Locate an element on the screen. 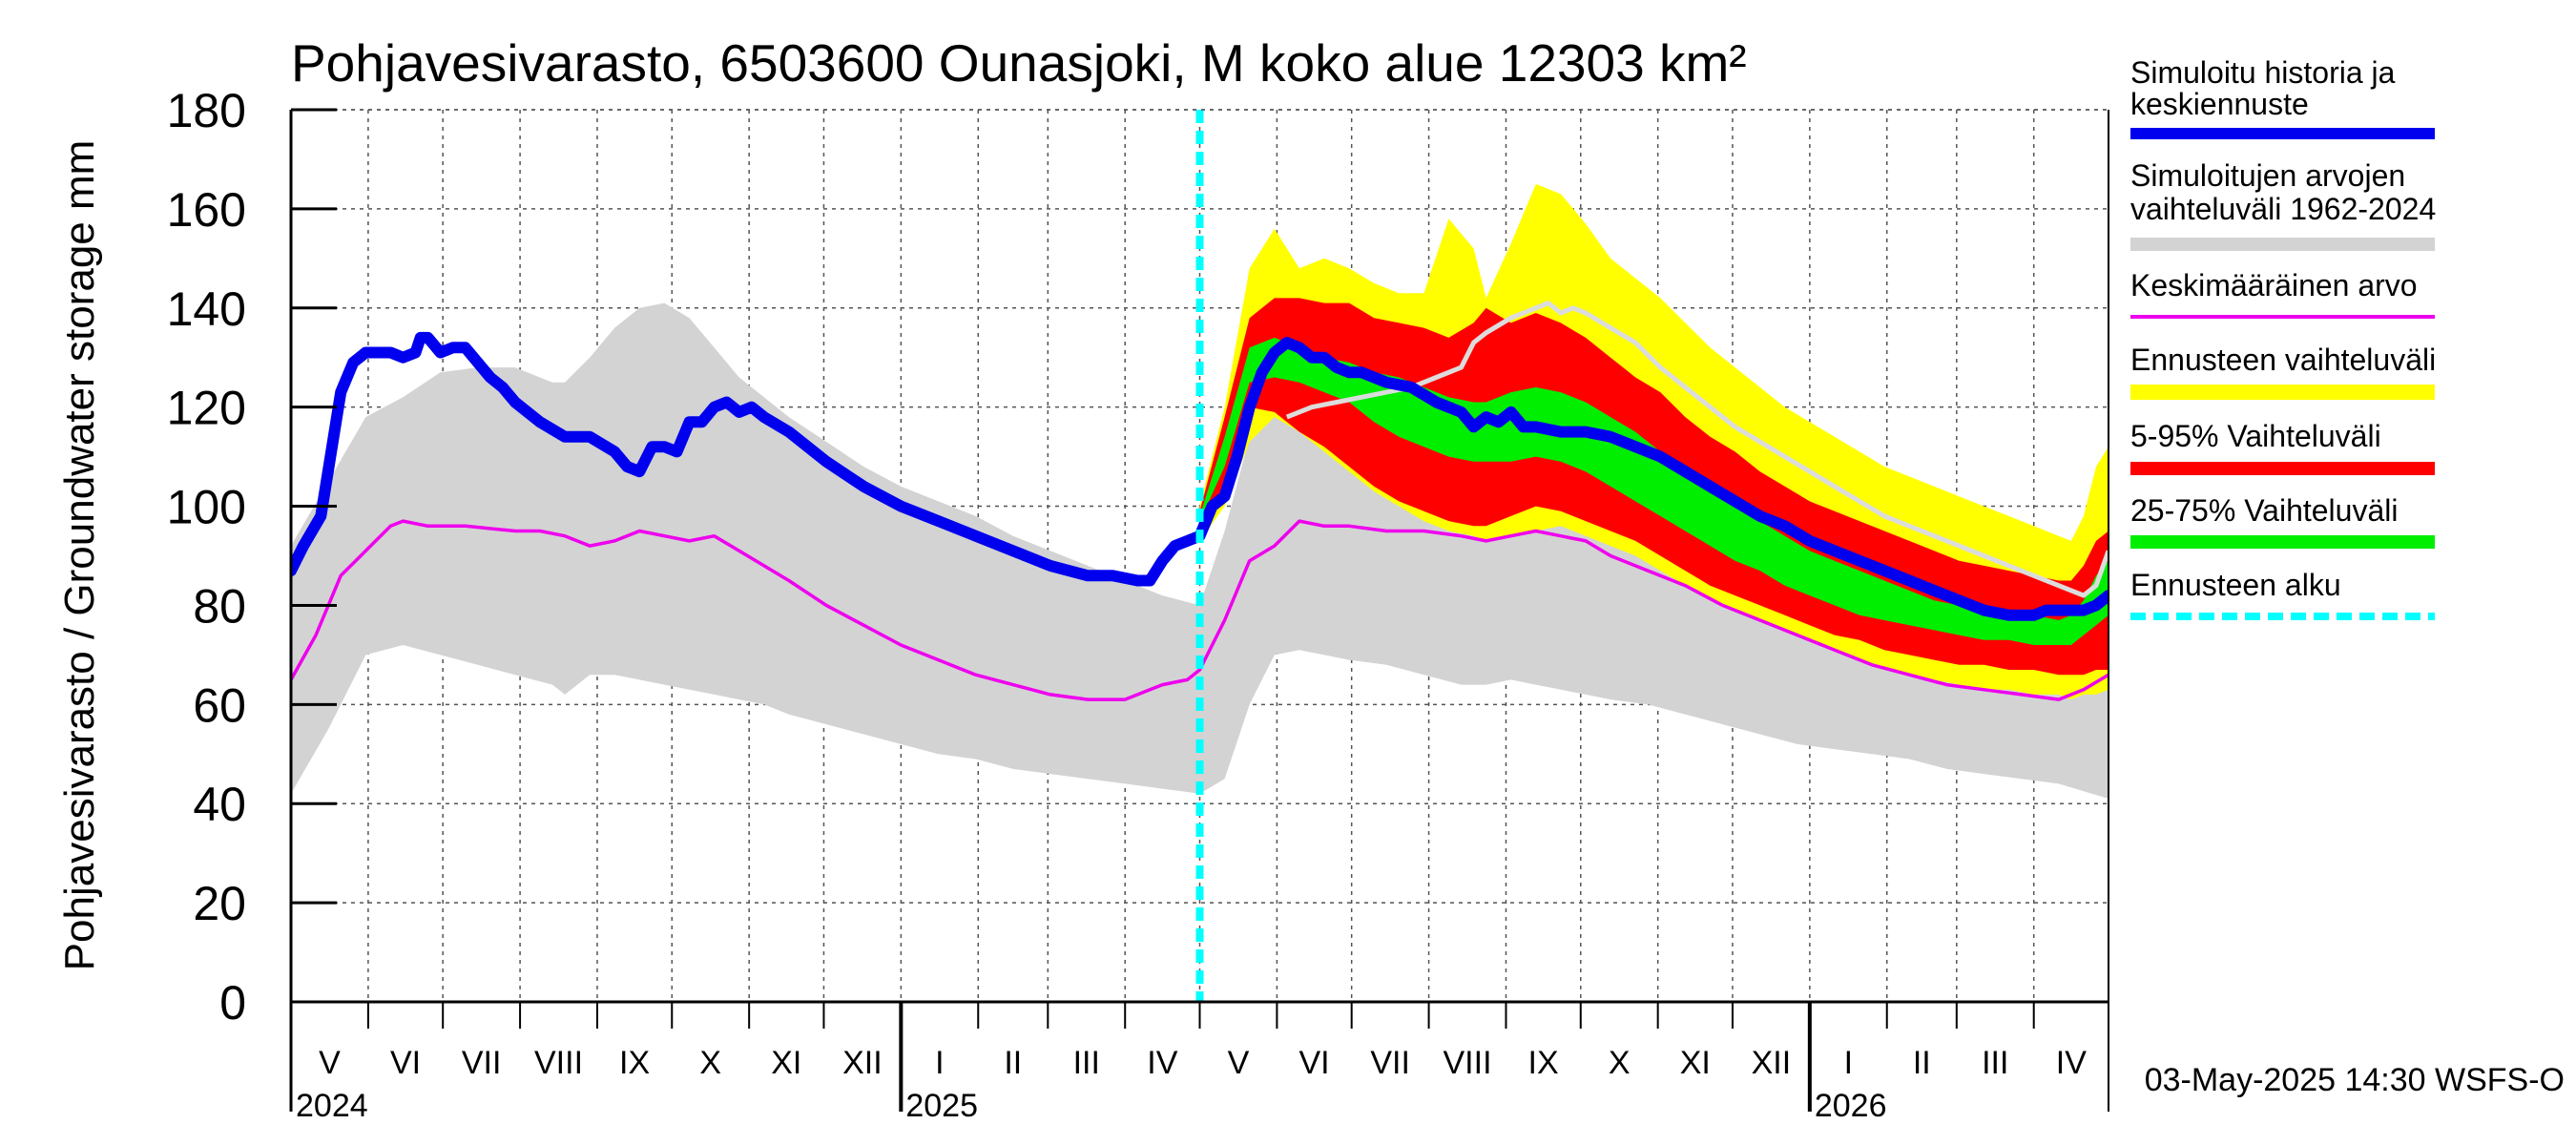 This screenshot has height=1145, width=2576. y-tick-label-160: 160 is located at coordinates (206, 210).